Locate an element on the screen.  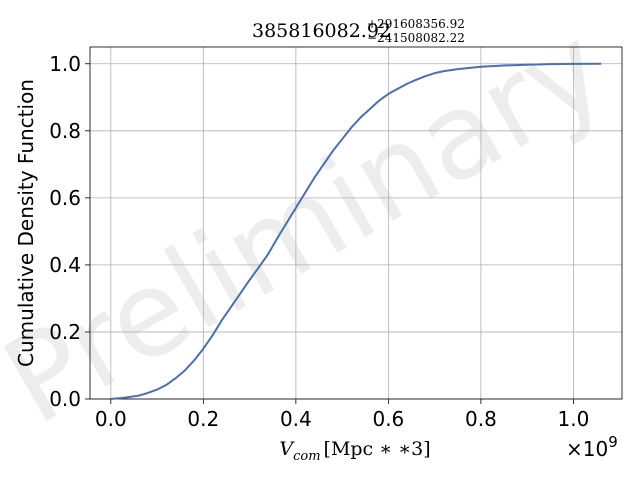
title-value: 385816082.92 is located at coordinates (321, 31).